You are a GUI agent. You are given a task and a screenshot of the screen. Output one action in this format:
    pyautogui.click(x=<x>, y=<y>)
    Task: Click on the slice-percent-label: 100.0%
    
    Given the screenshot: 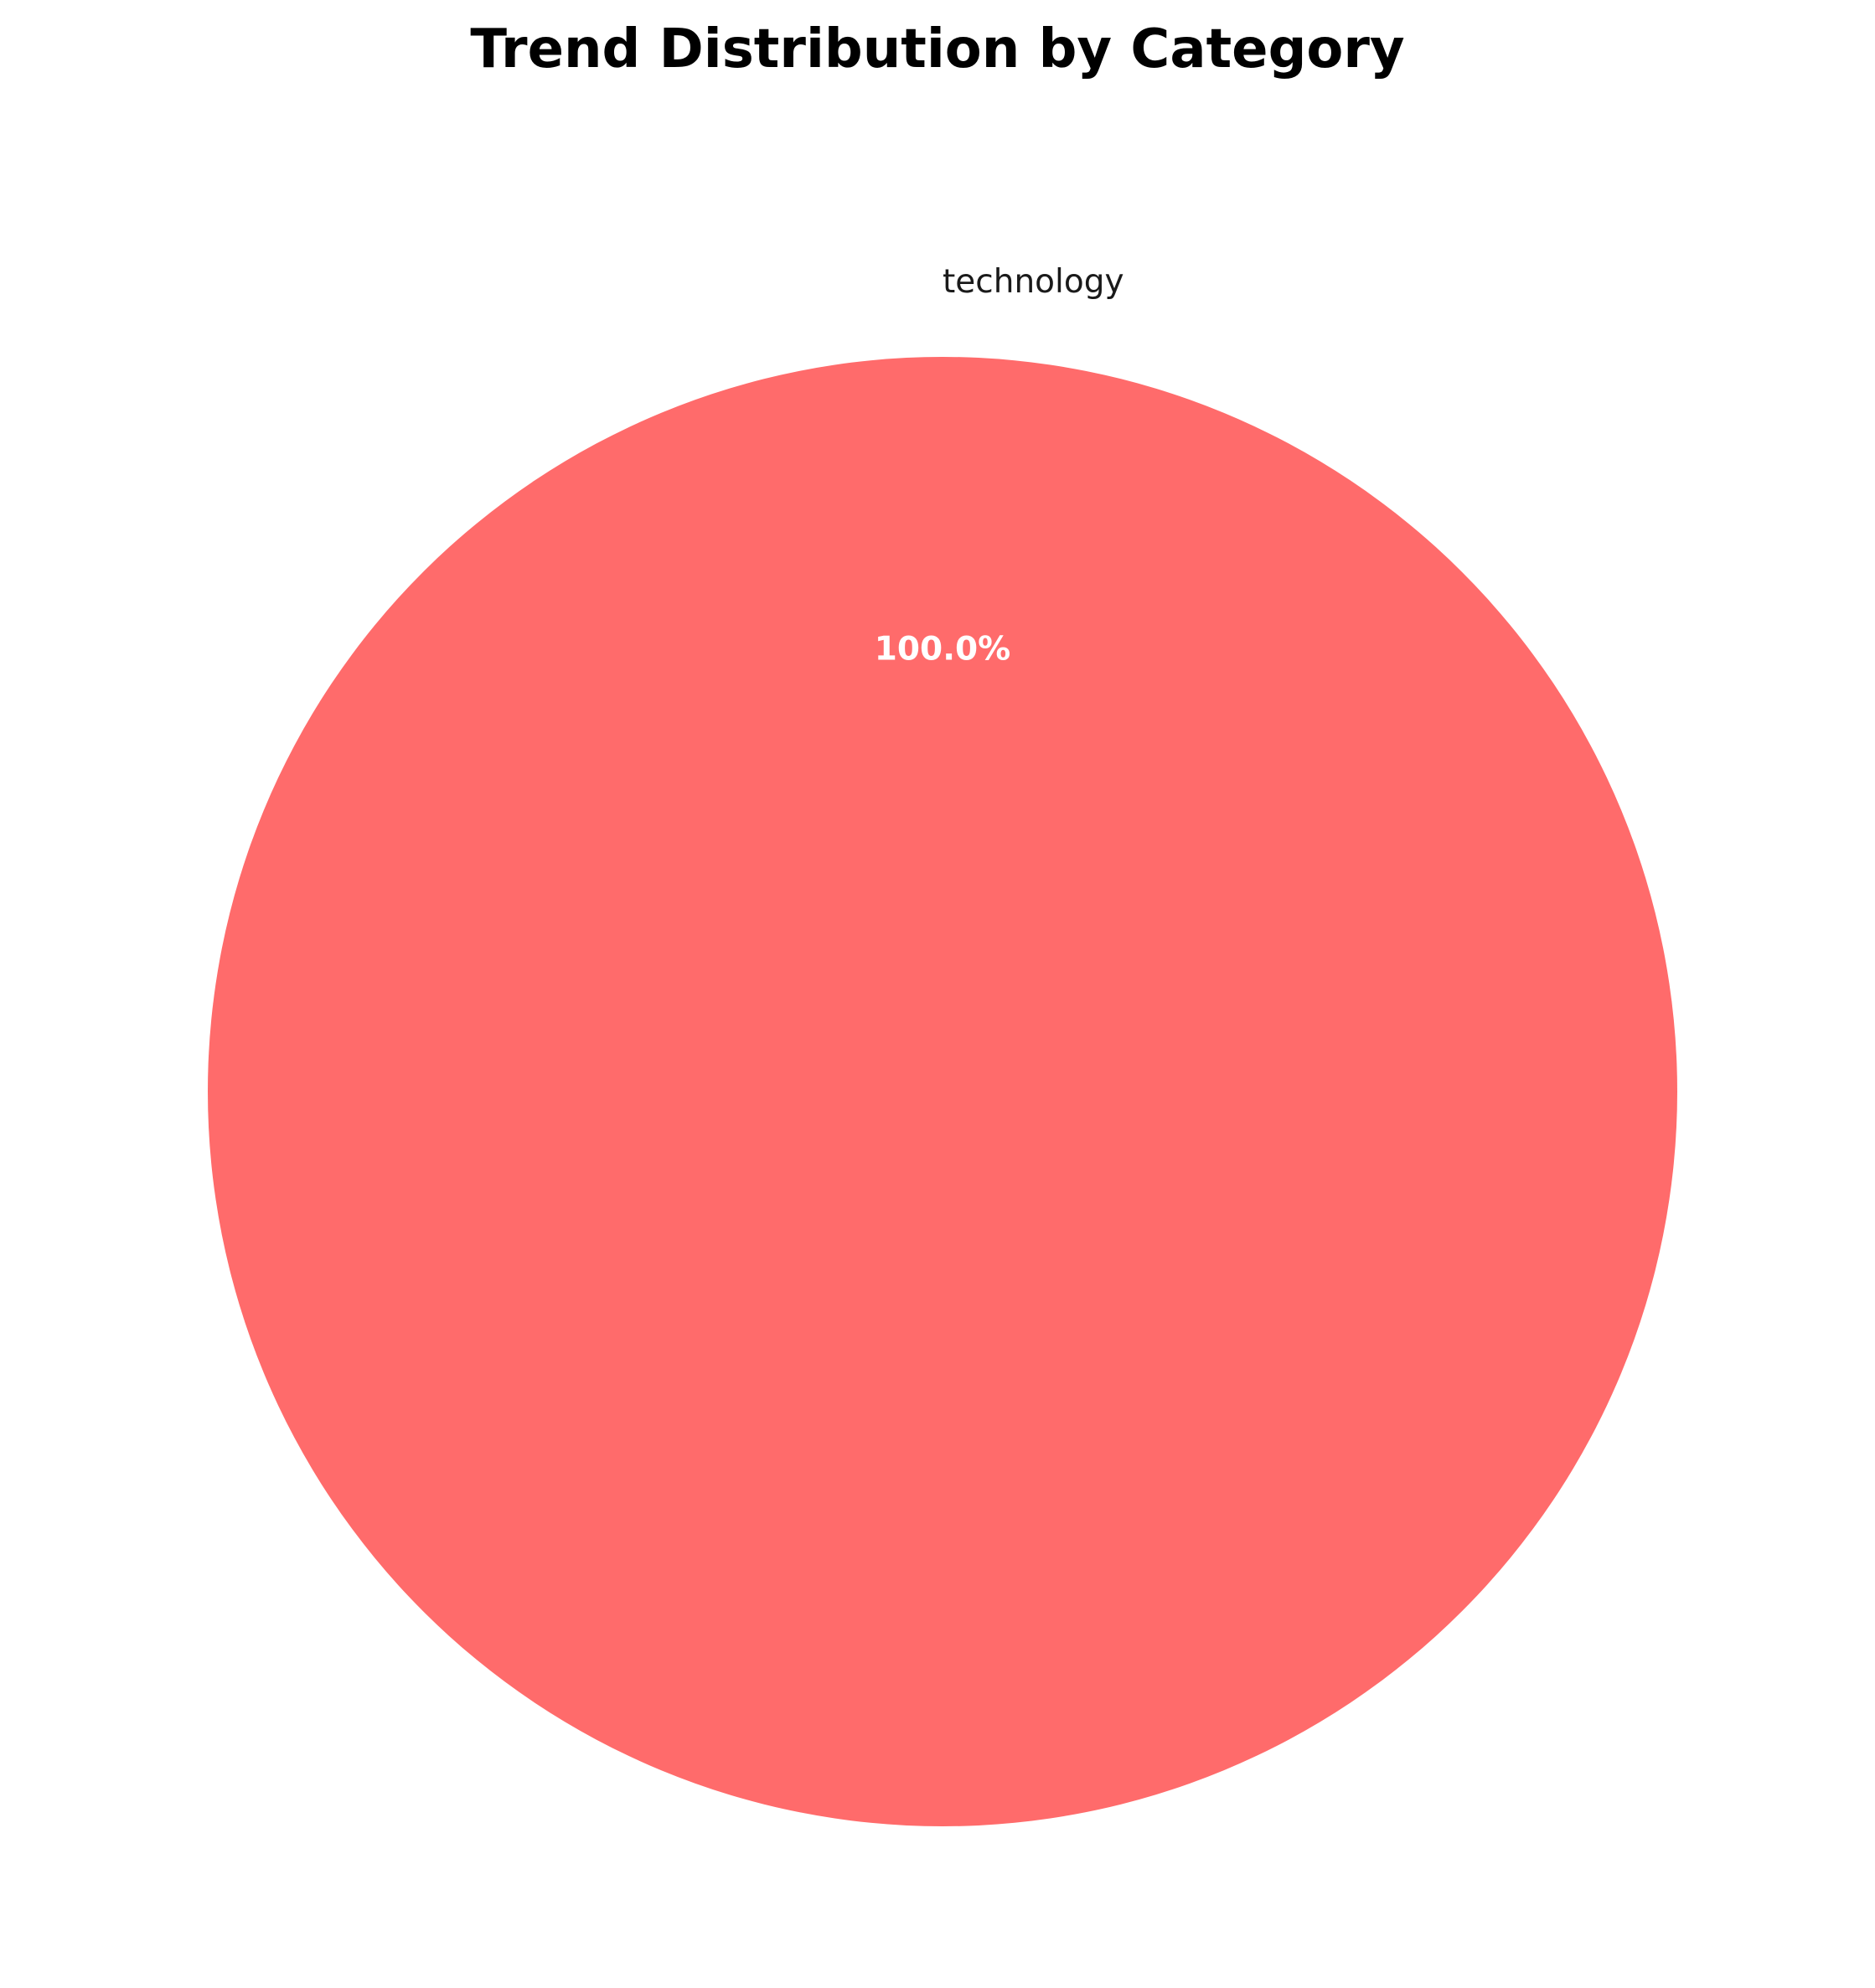 What is the action you would take?
    pyautogui.click(x=943, y=649)
    